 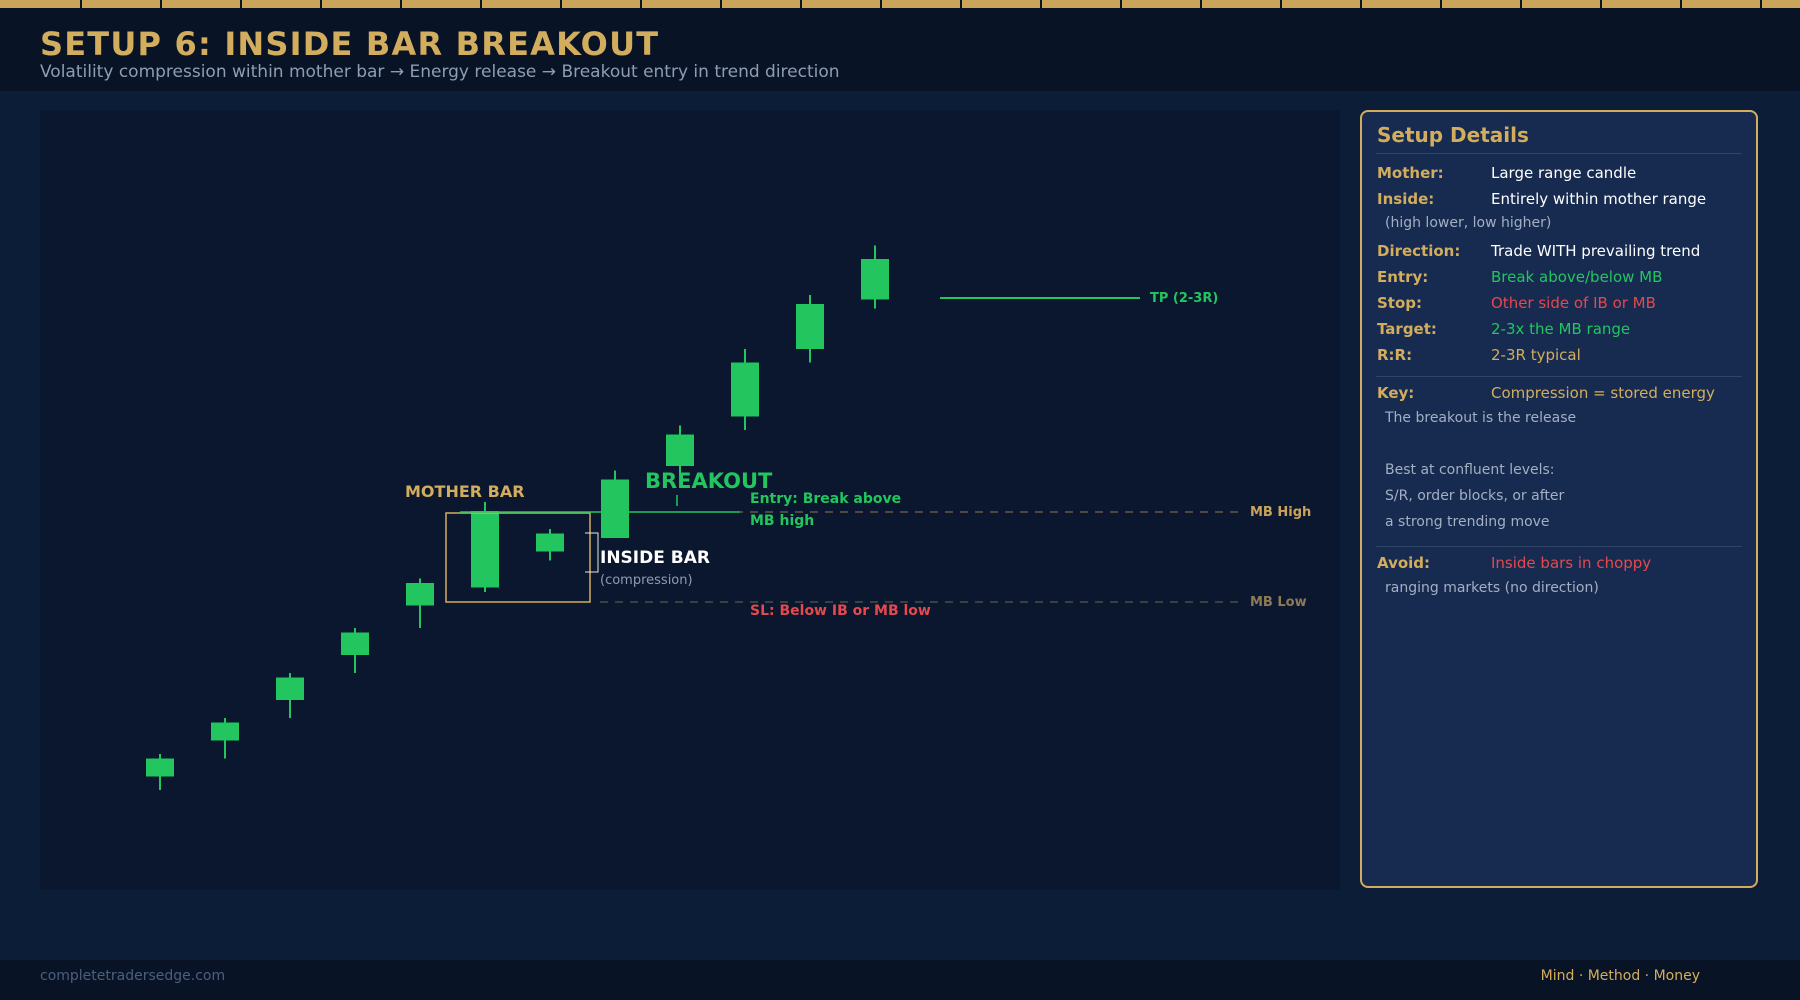 I want to click on mother-bar-label: MOTHER BAR, so click(x=465, y=491).